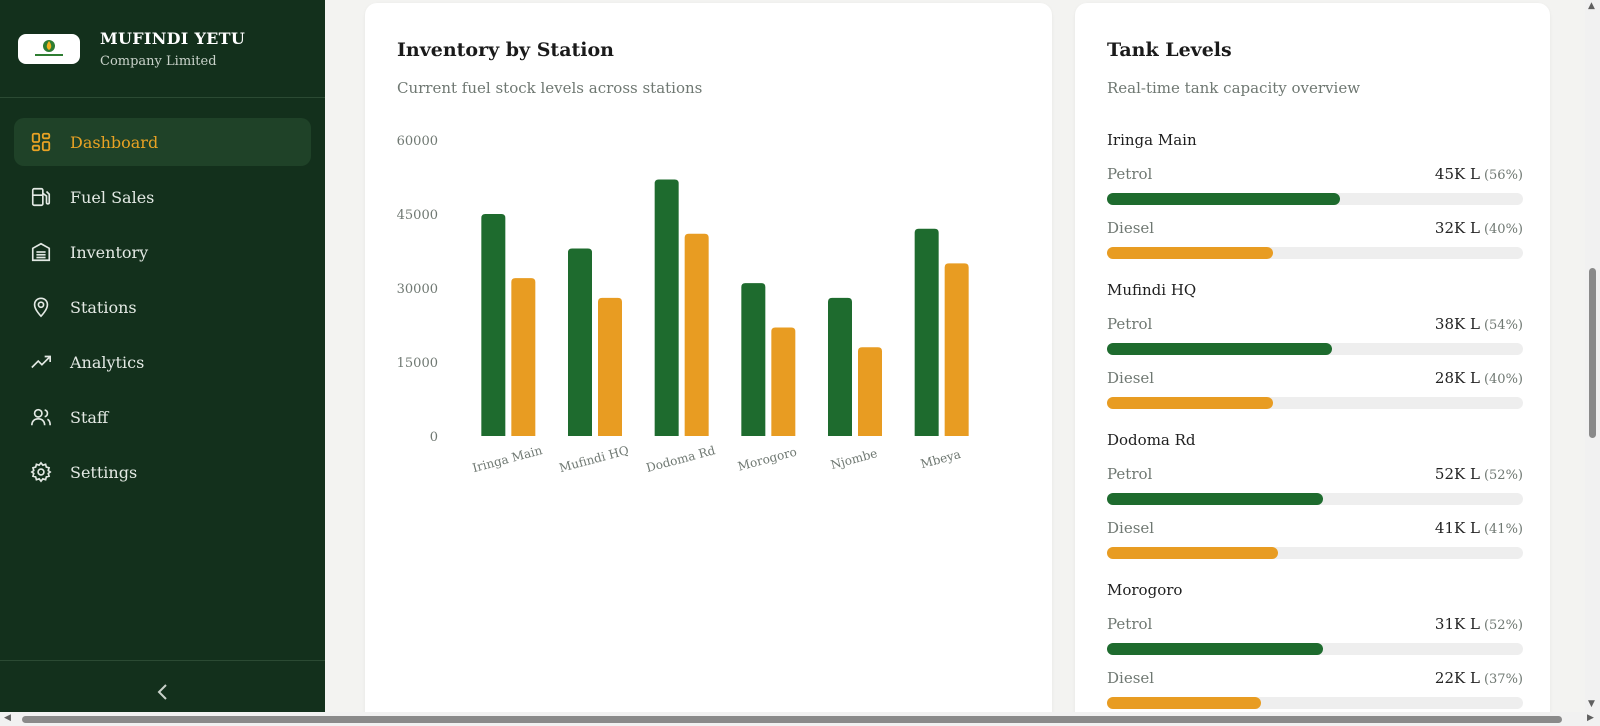 Image resolution: width=1600 pixels, height=726 pixels. I want to click on x-tick-label: Njombe, so click(854, 459).